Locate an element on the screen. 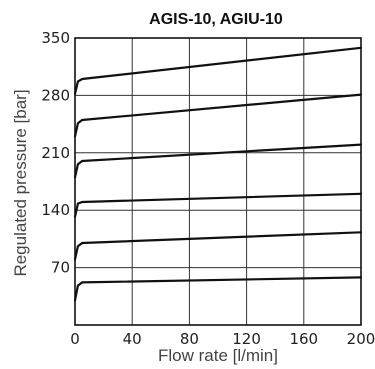 The height and width of the screenshot is (369, 375). chart-title: AGIS-10, AGIU-10 is located at coordinates (216, 19).